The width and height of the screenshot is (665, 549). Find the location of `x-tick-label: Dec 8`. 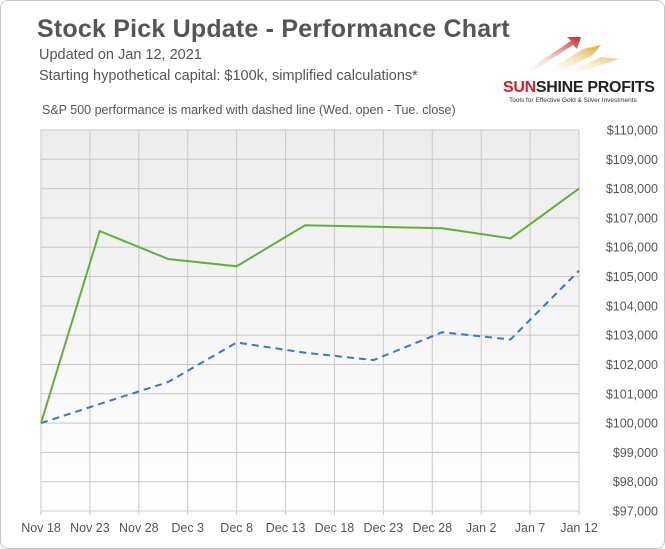

x-tick-label: Dec 8 is located at coordinates (236, 528).